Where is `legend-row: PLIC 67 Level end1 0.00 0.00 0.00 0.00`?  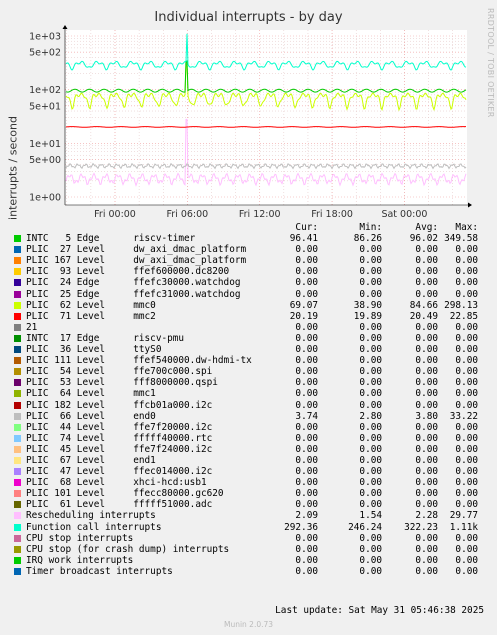 legend-row: PLIC 67 Level end1 0.00 0.00 0.00 0.00 is located at coordinates (253, 460).